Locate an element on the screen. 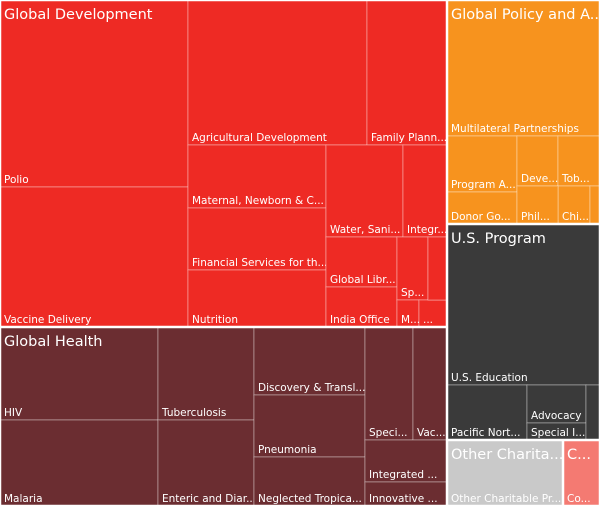  tile-maternal-newborn-c is located at coordinates (257, 176).